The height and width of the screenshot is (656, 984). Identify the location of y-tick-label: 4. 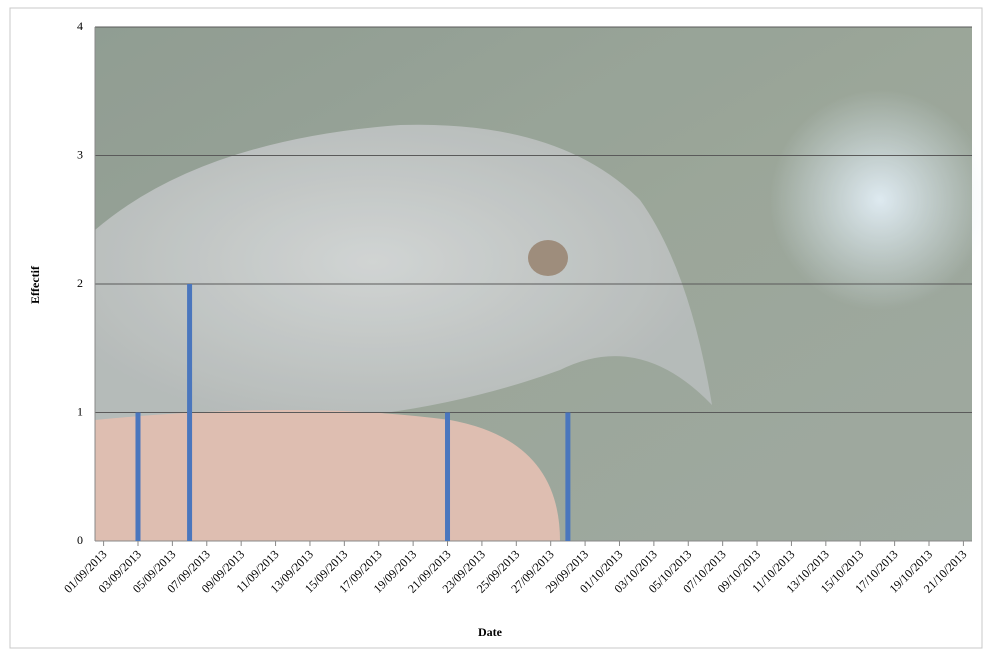
(80, 26).